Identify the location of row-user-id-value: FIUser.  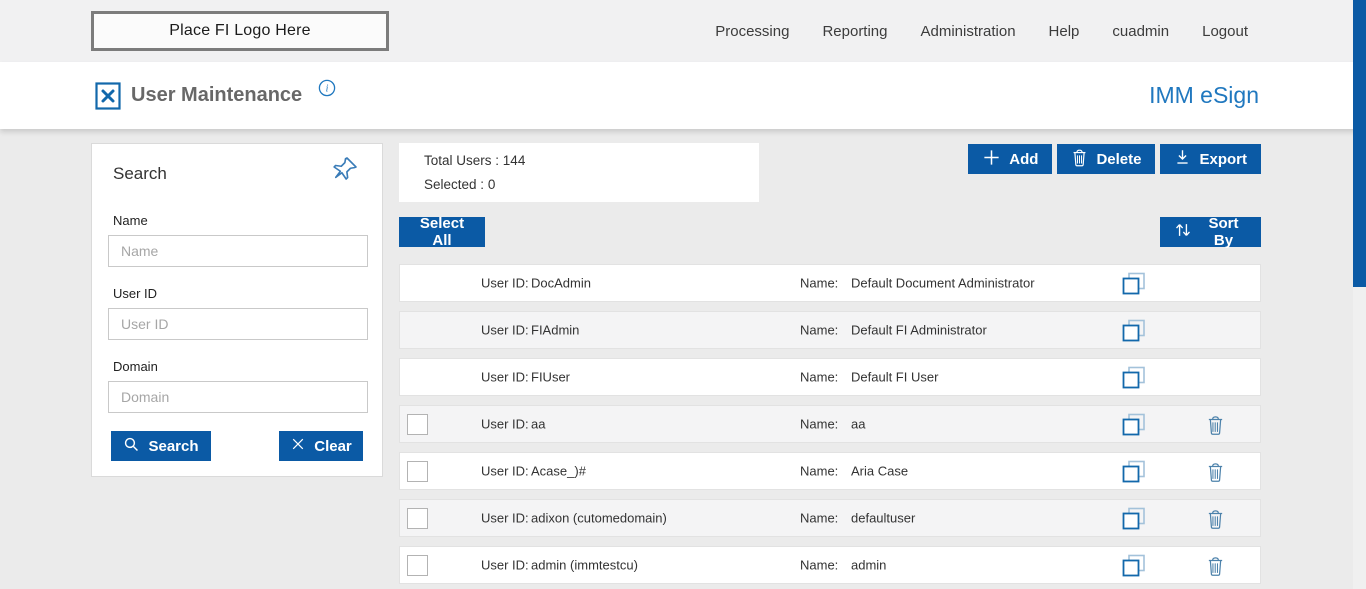
(550, 377).